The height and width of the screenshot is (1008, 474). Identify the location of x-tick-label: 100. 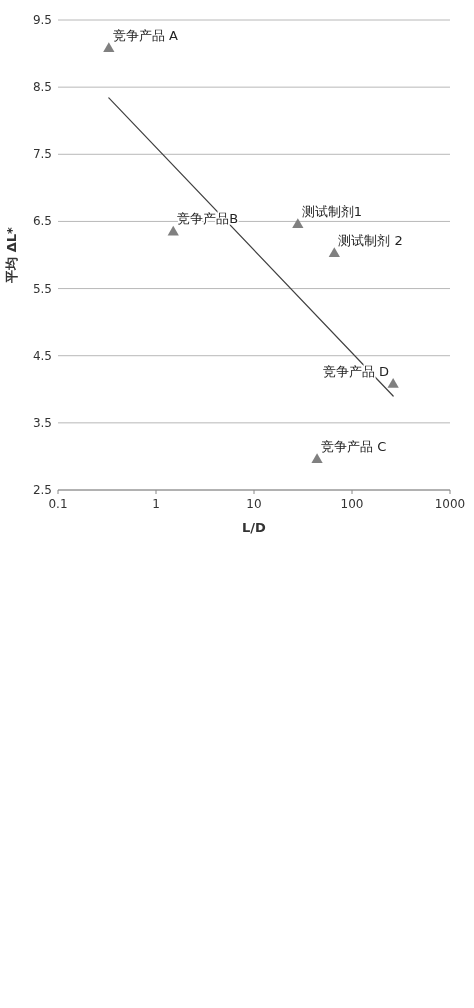
(352, 504).